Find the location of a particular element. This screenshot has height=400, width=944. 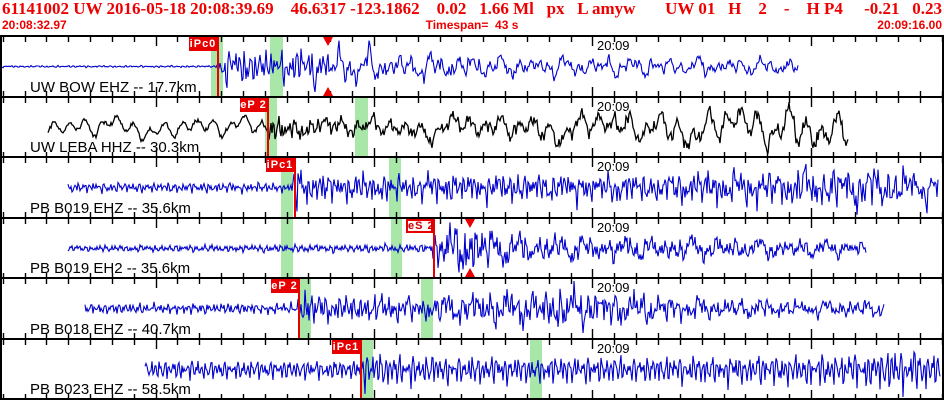

window-end-time: 20:09:16.00 is located at coordinates (909, 25).